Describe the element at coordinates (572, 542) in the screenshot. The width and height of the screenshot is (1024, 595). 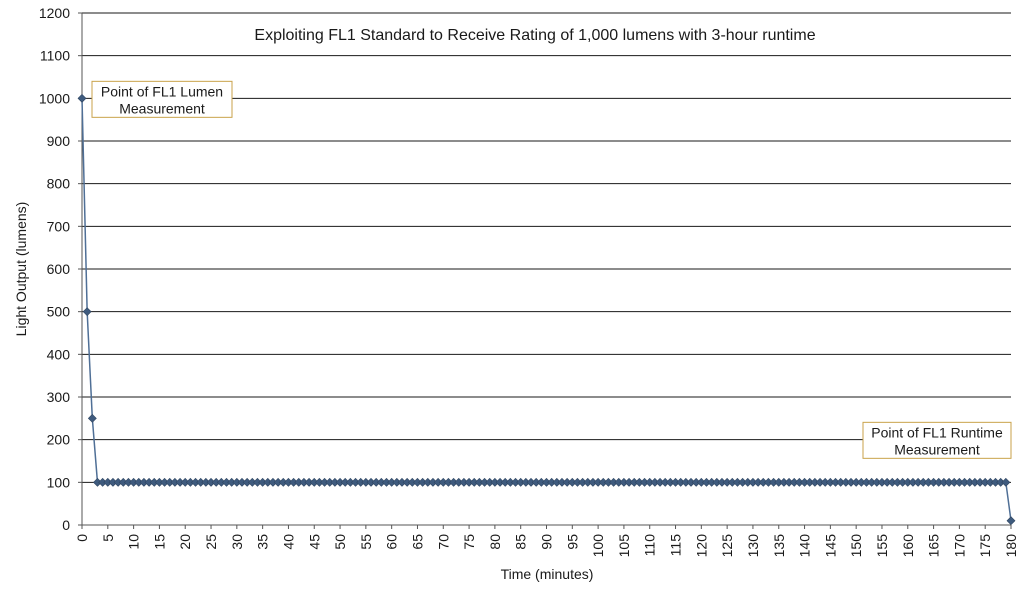
I see `x-tick-label: 95` at that location.